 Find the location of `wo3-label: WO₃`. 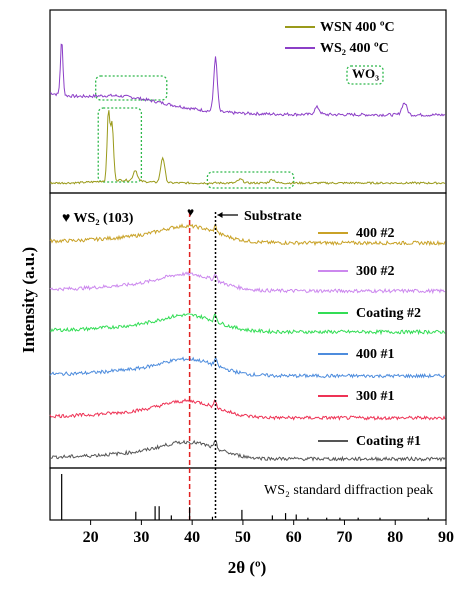

wo3-label: WO₃ is located at coordinates (365, 73).